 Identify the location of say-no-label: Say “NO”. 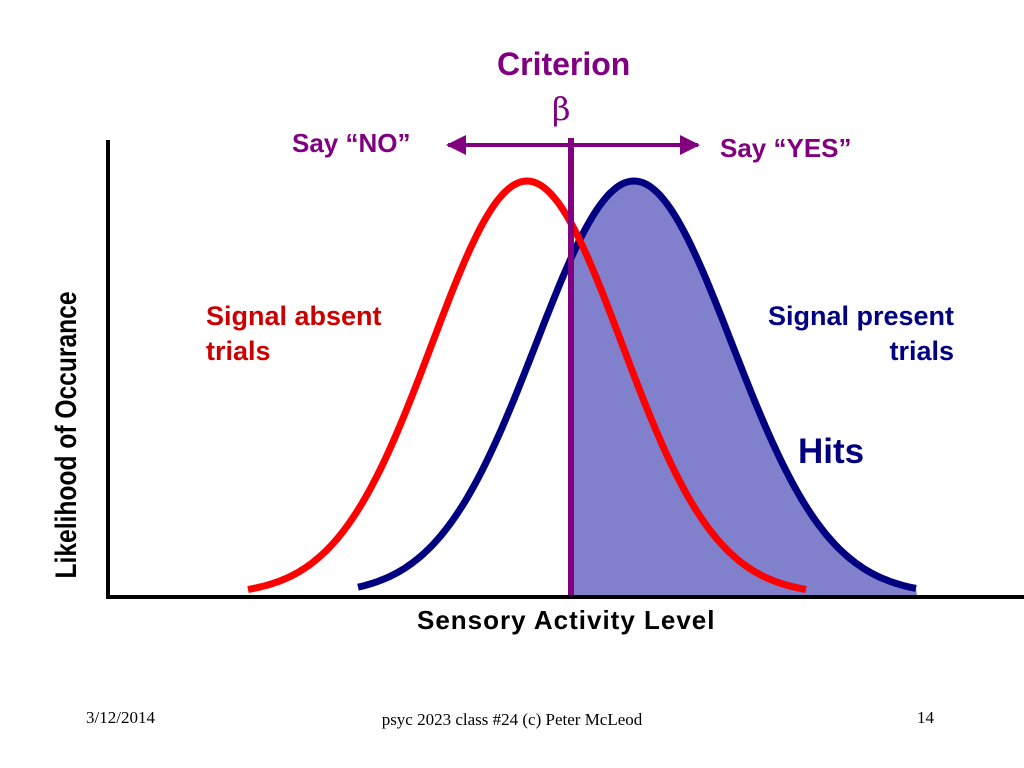
(351, 143).